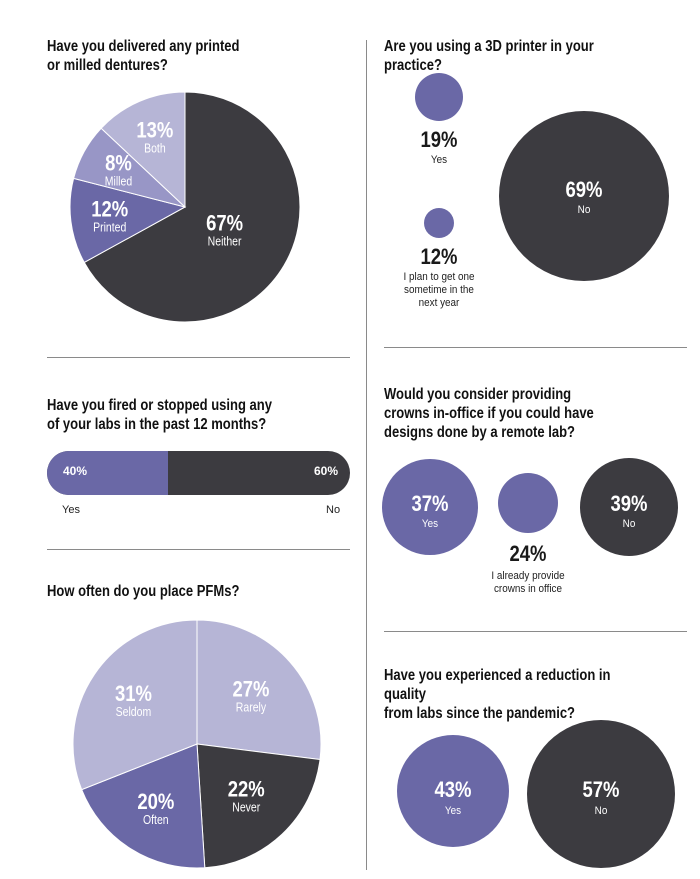 This screenshot has height=879, width=700. I want to click on quality-yes-pct: 43%, so click(453, 789).